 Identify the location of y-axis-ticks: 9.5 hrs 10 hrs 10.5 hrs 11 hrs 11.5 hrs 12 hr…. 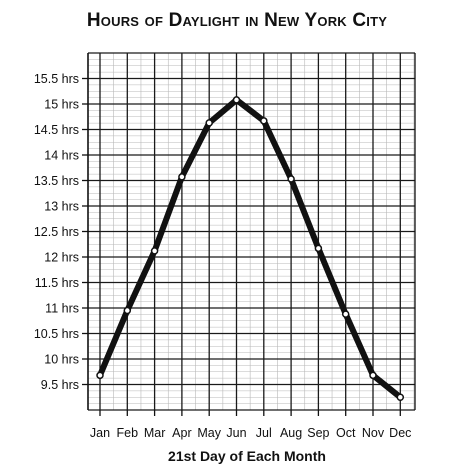
(61, 232).